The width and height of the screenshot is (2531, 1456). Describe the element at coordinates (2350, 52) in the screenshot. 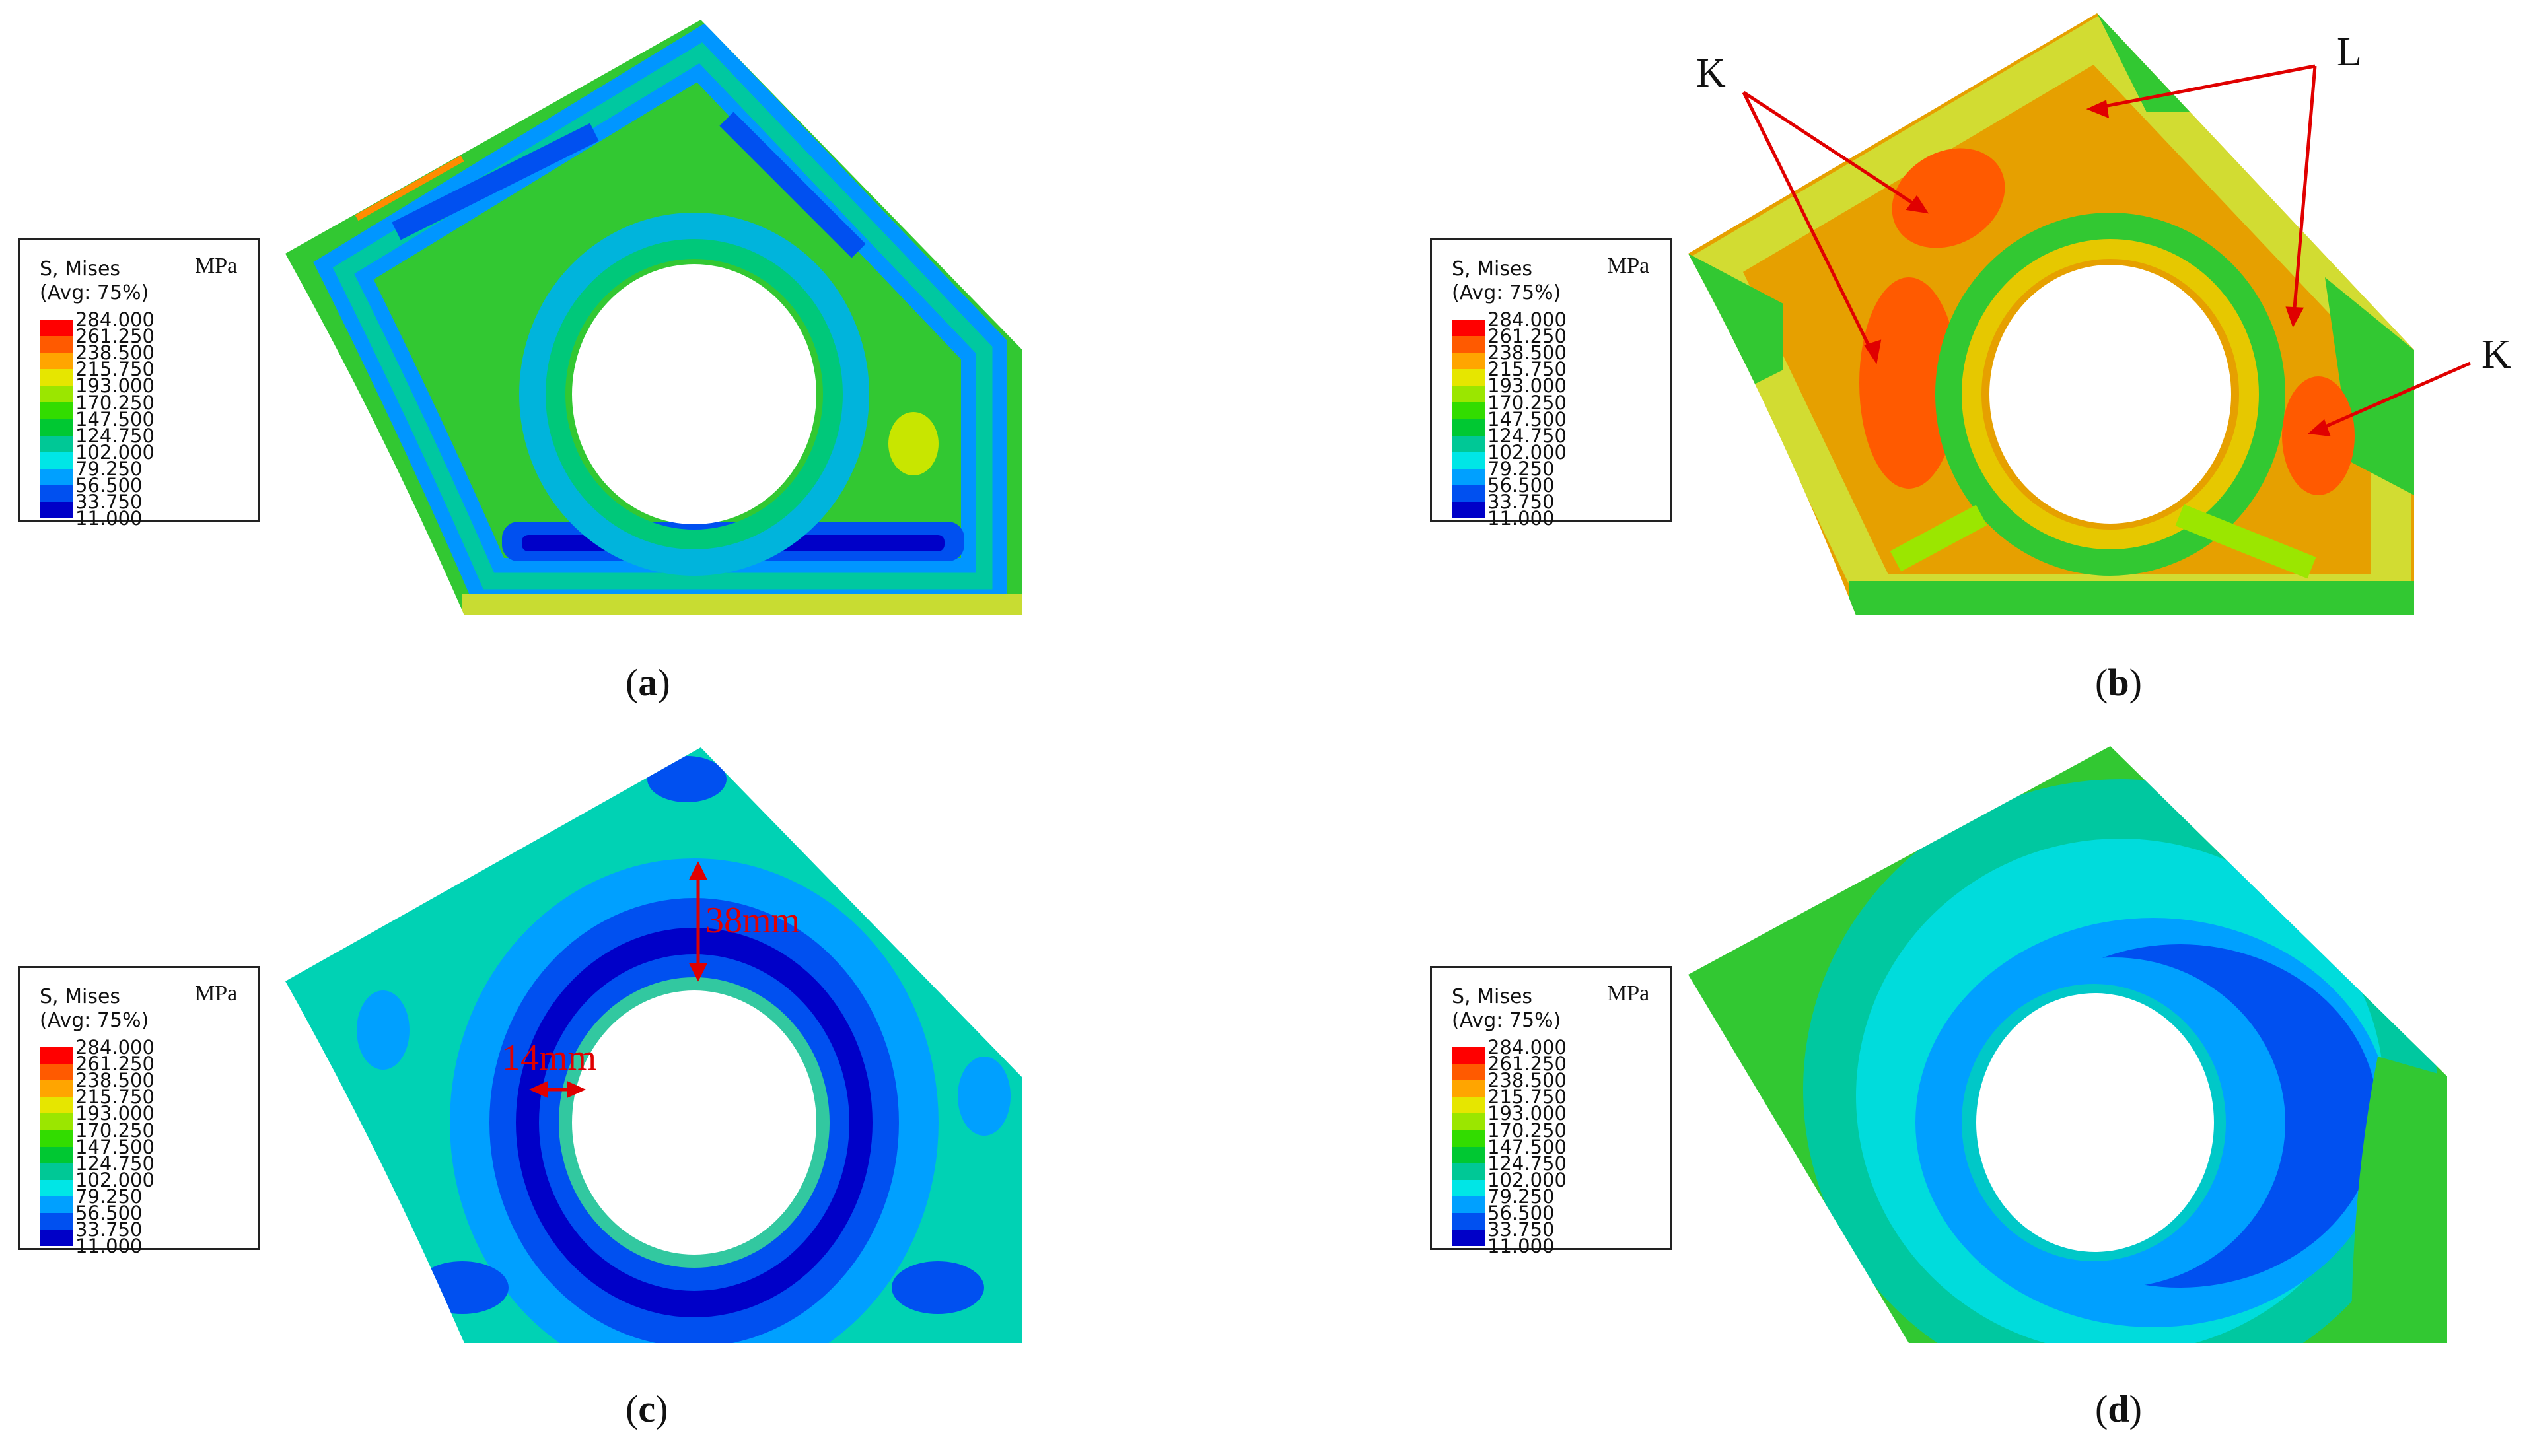

I see `annotation-l: L` at that location.